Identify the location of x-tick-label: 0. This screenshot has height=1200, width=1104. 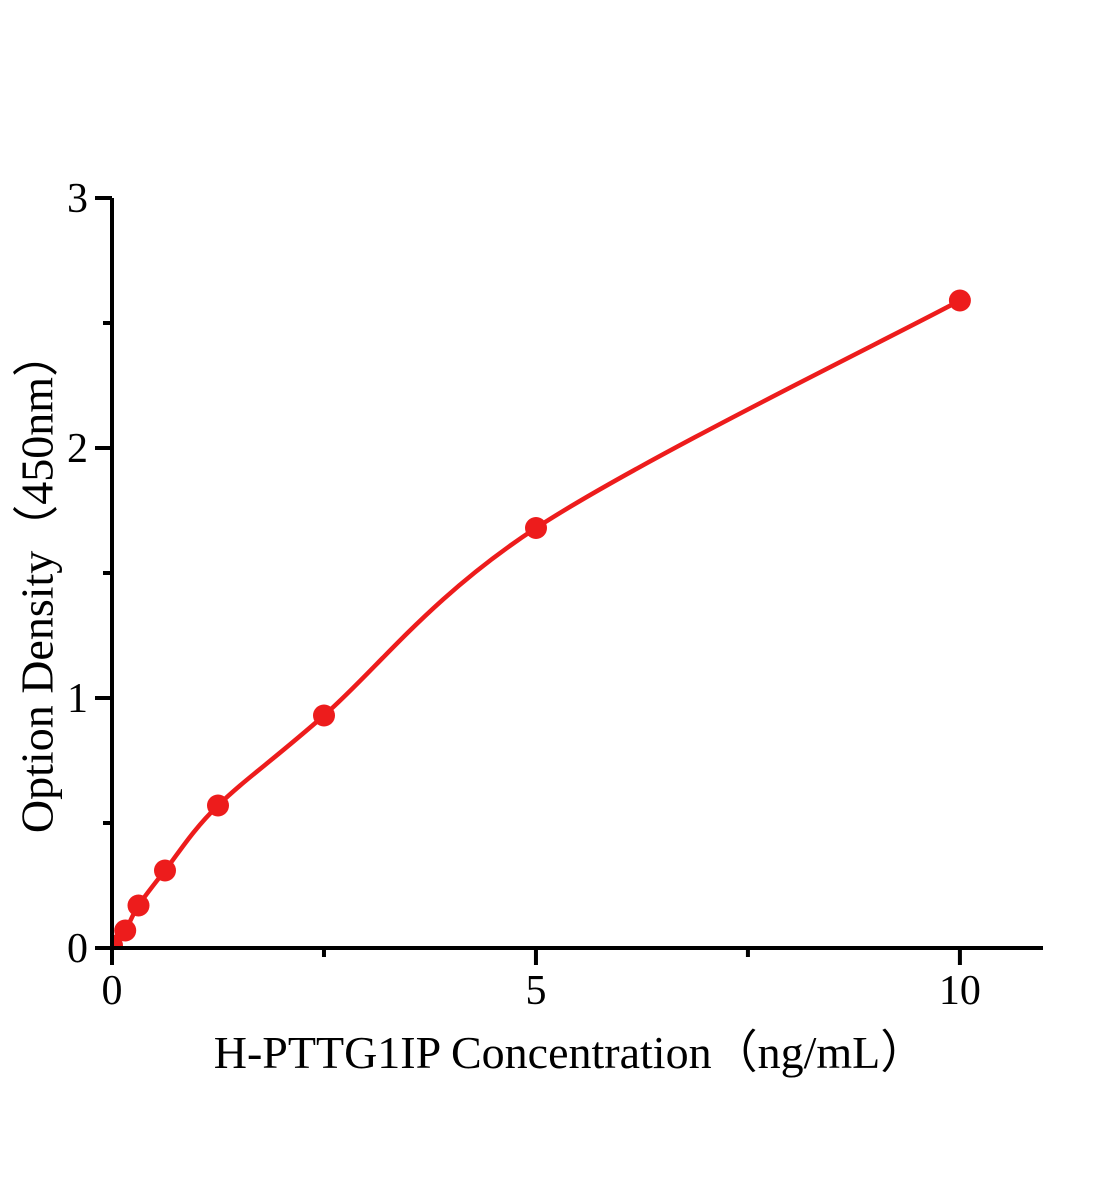
(112, 991).